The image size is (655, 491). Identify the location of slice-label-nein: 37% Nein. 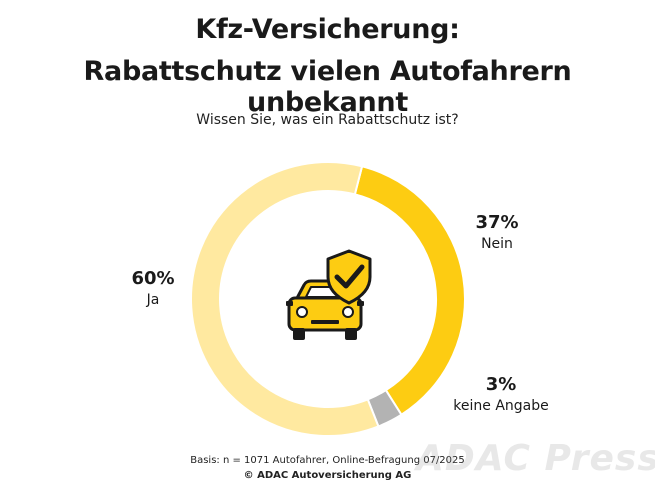
(497, 233).